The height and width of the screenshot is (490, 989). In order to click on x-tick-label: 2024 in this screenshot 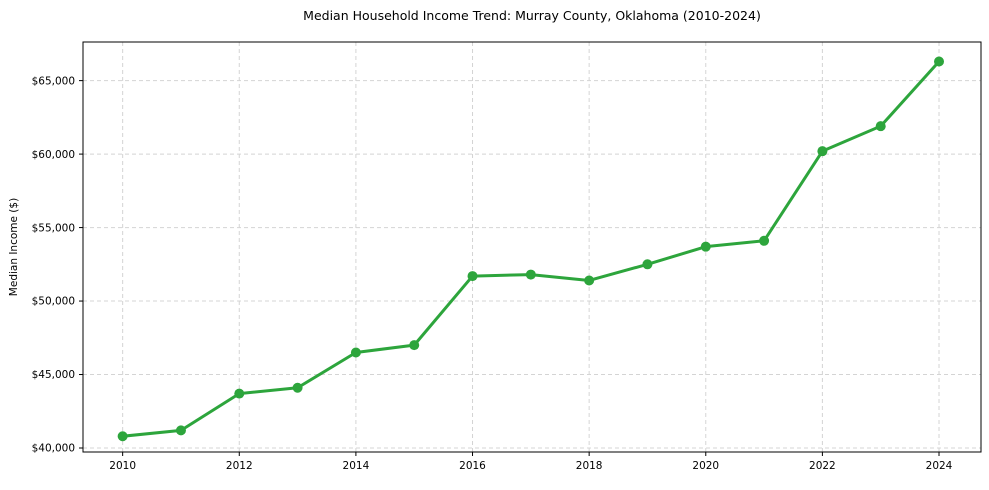, I will do `click(939, 466)`.